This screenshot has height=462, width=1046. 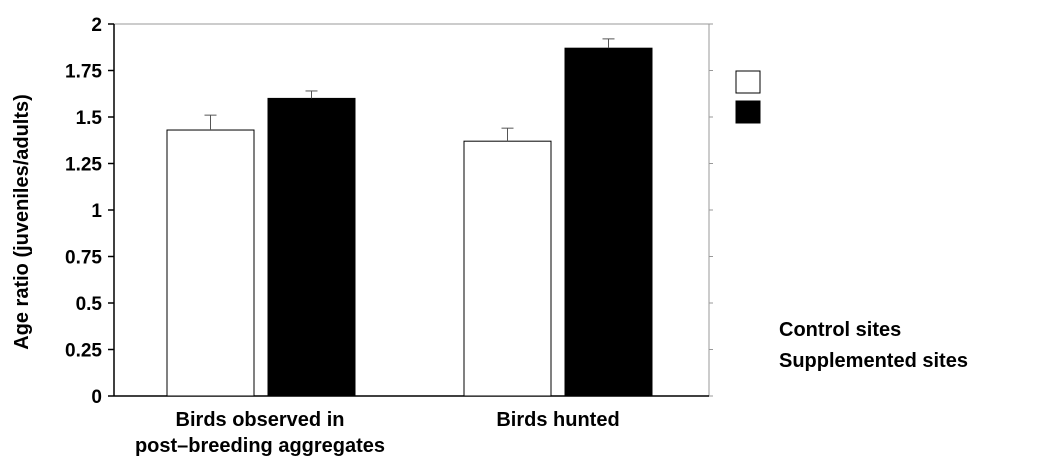 What do you see at coordinates (260, 420) in the screenshot?
I see `x-category-label: Birds observed in` at bounding box center [260, 420].